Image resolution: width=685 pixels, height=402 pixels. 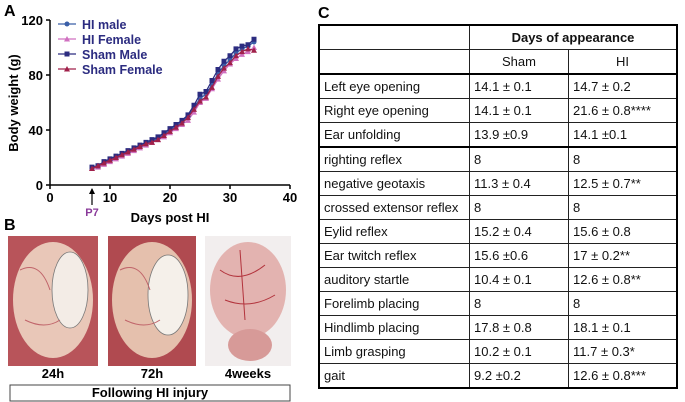 I want to click on column-header: Sham, so click(x=519, y=62).